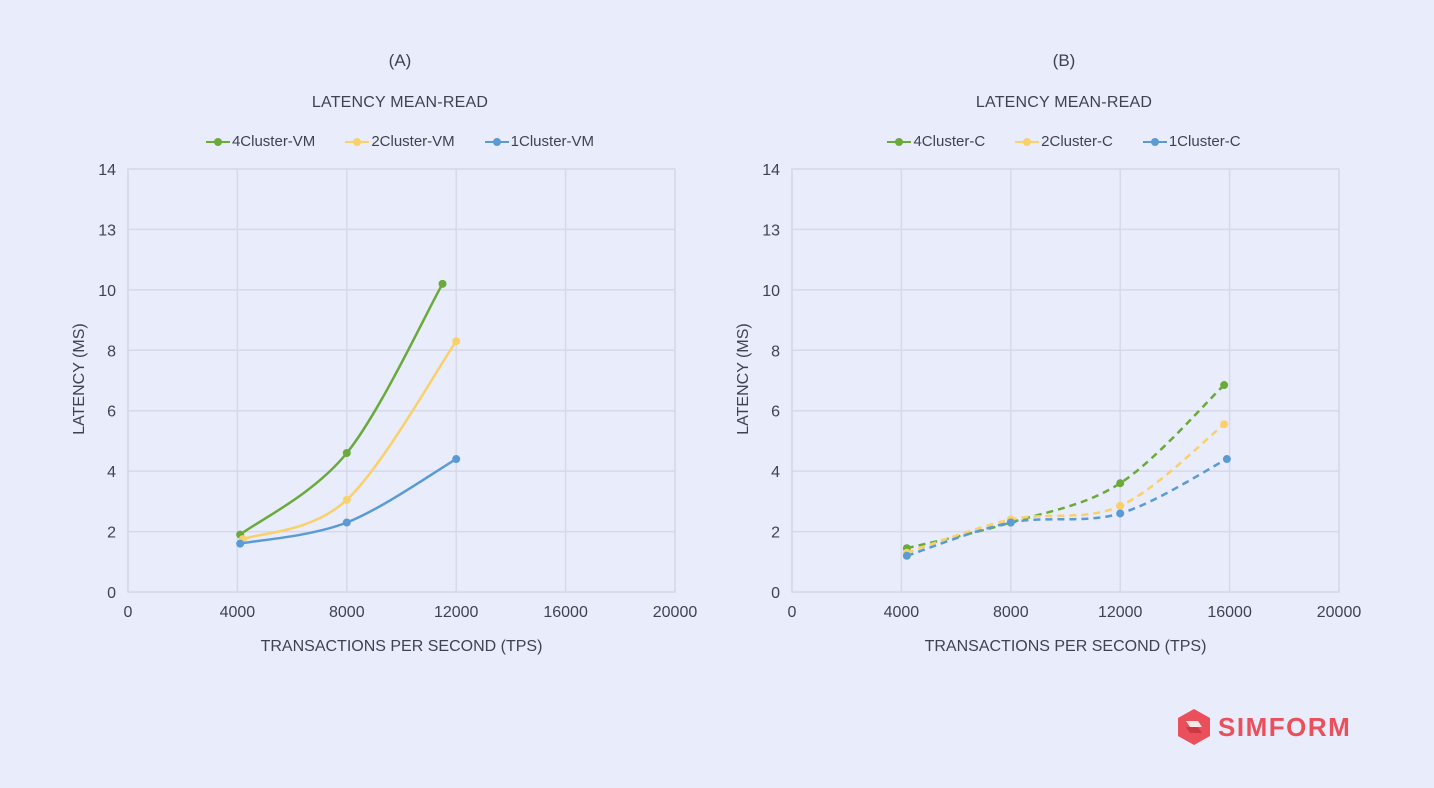  I want to click on legend-item: 1Cluster-C, so click(1191, 141).